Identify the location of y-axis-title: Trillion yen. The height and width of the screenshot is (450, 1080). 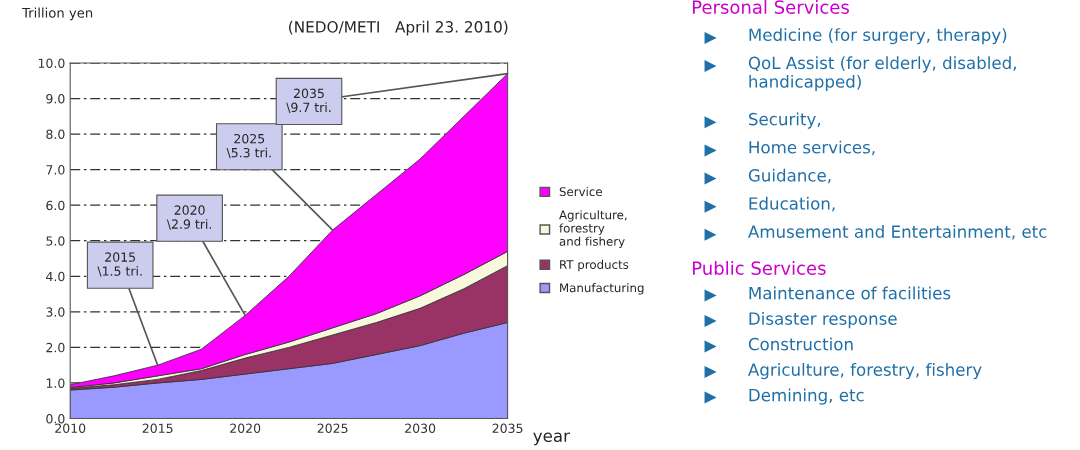
(57, 14).